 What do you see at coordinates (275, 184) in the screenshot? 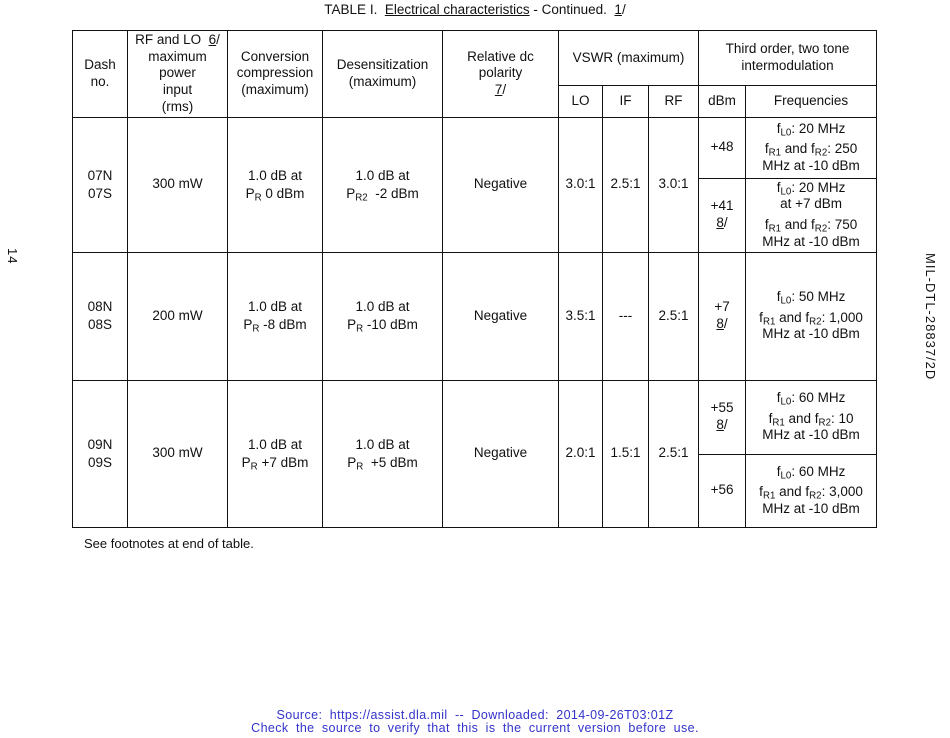
I see `cell-conversion-07: 1.0 dB at PR 0 dBm` at bounding box center [275, 184].